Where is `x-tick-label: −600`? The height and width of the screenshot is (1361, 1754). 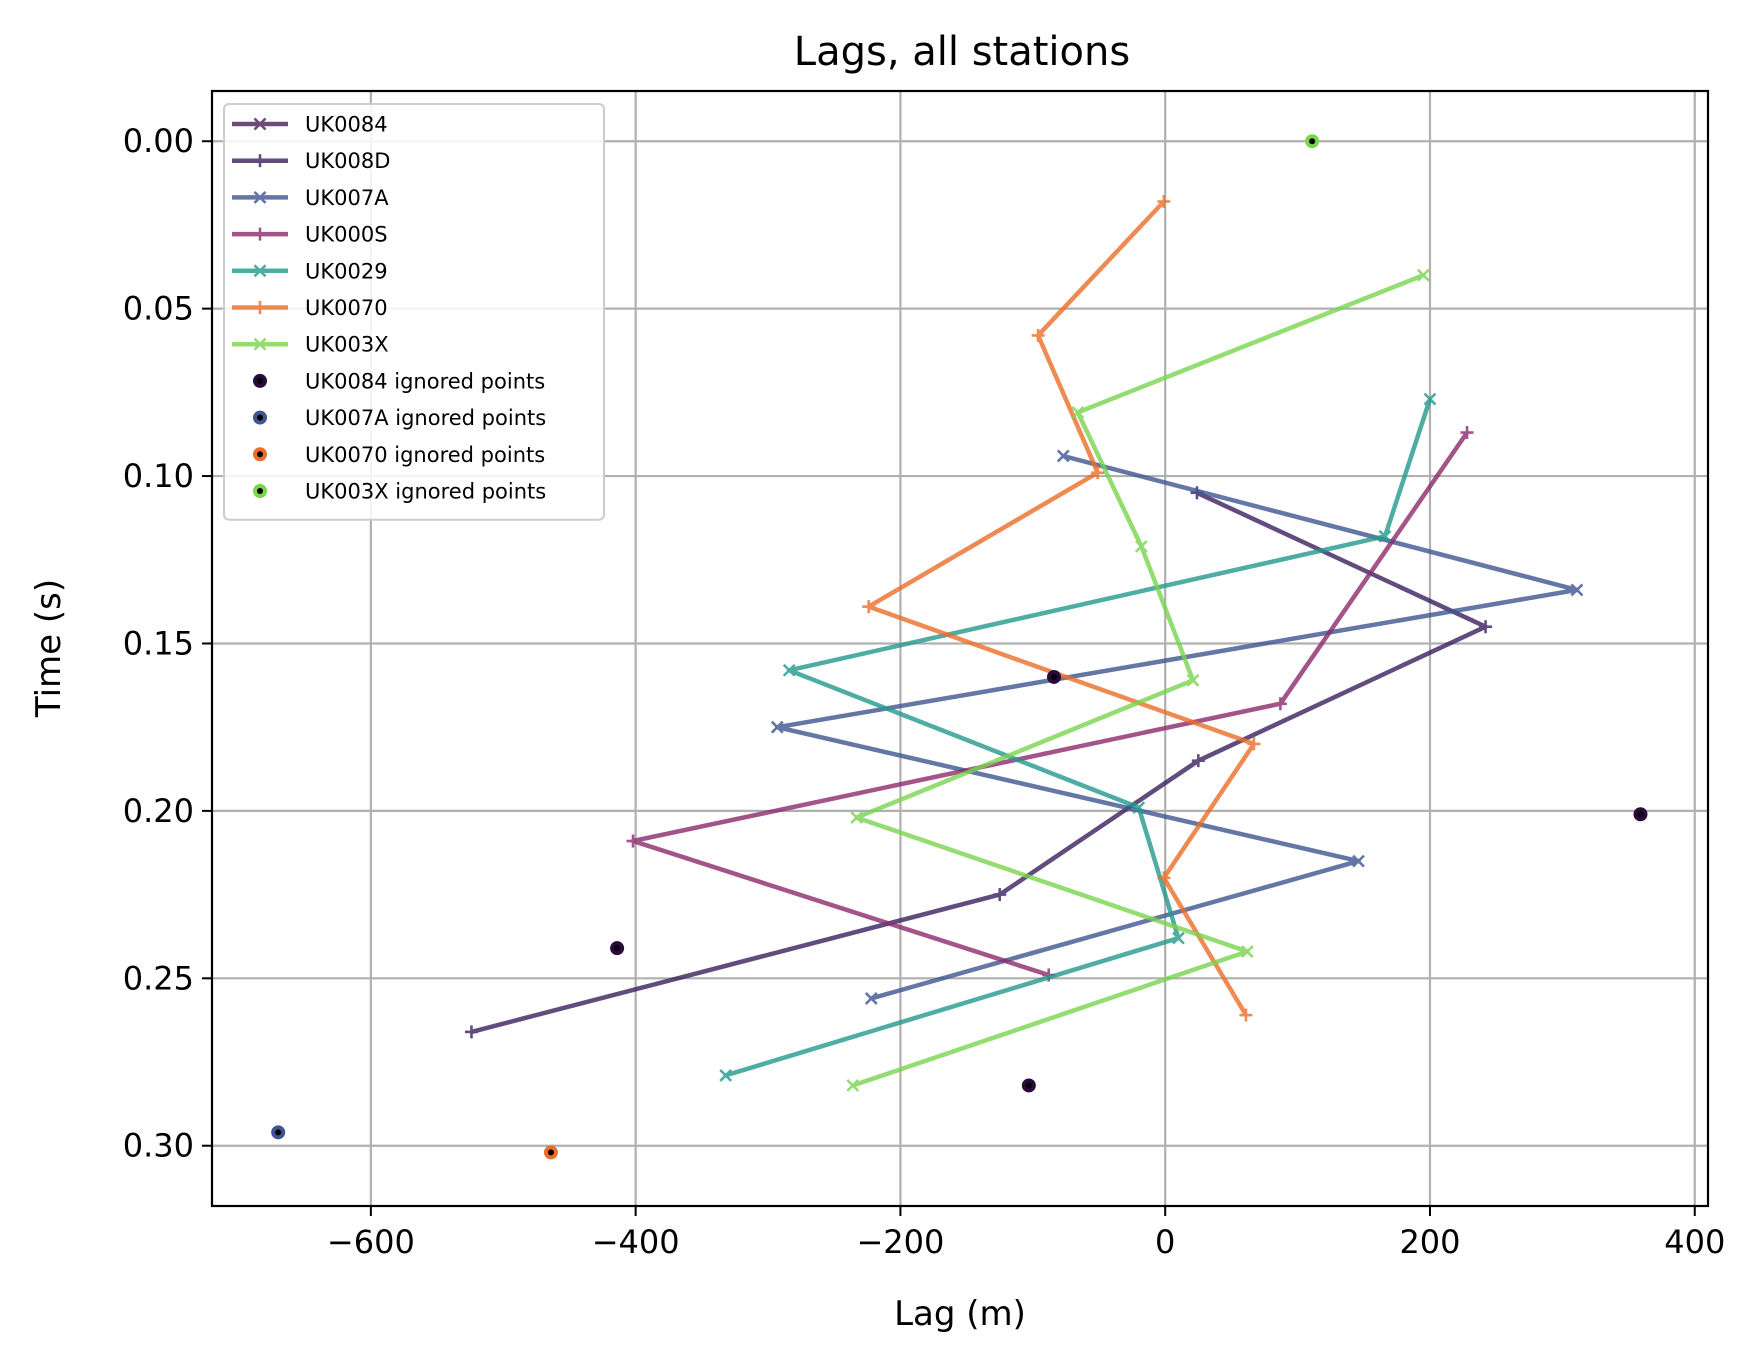 x-tick-label: −600 is located at coordinates (371, 1242).